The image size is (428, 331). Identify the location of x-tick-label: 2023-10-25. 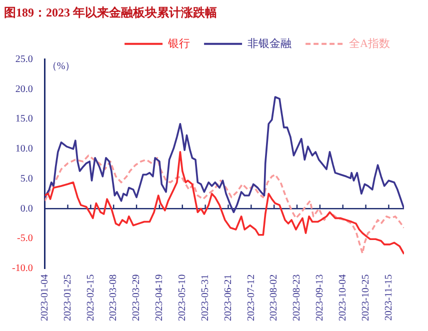
(366, 298).